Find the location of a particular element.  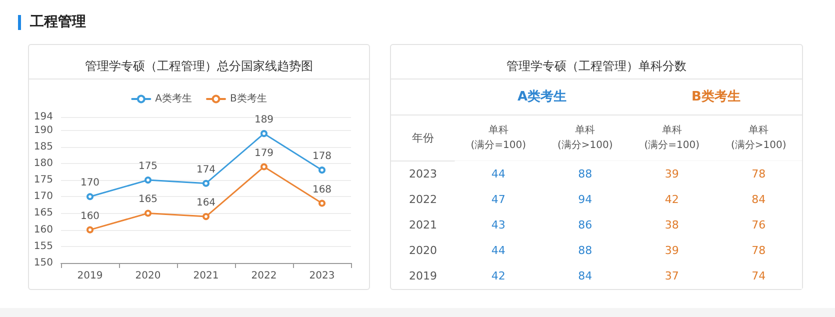

chart-title: 管理学专硕（工程管理）单科分数 is located at coordinates (596, 66).